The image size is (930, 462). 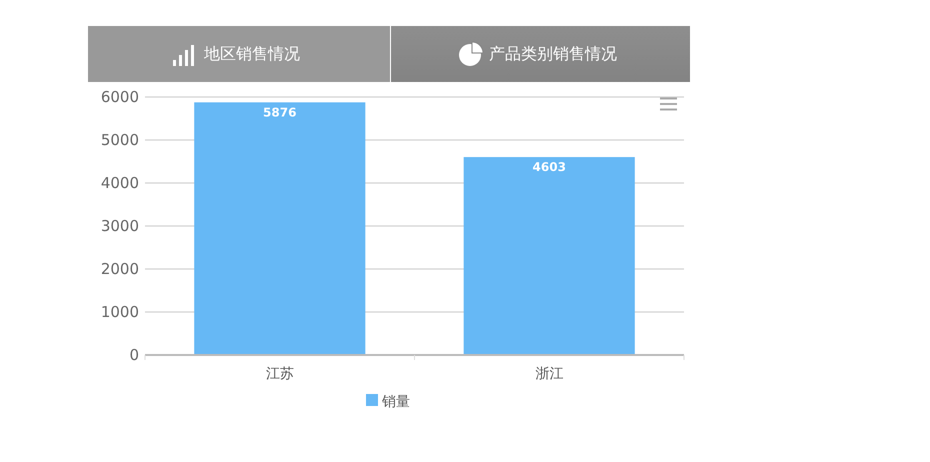 What do you see at coordinates (251, 53) in the screenshot?
I see `chart-title: 地区销售情况` at bounding box center [251, 53].